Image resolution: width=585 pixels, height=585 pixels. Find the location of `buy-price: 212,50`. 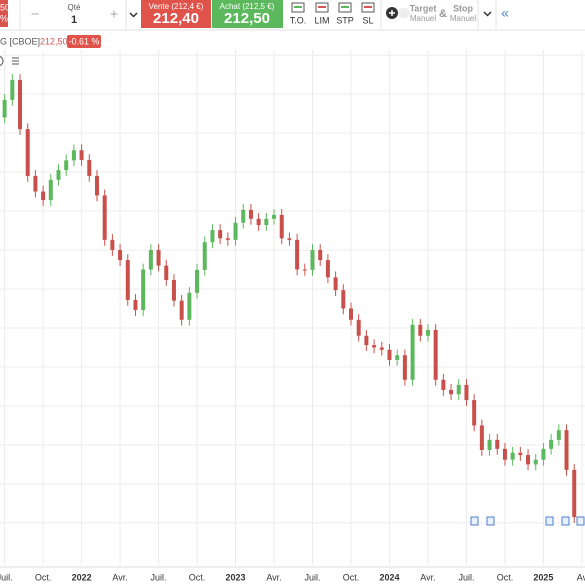

buy-price: 212,50 is located at coordinates (247, 18).